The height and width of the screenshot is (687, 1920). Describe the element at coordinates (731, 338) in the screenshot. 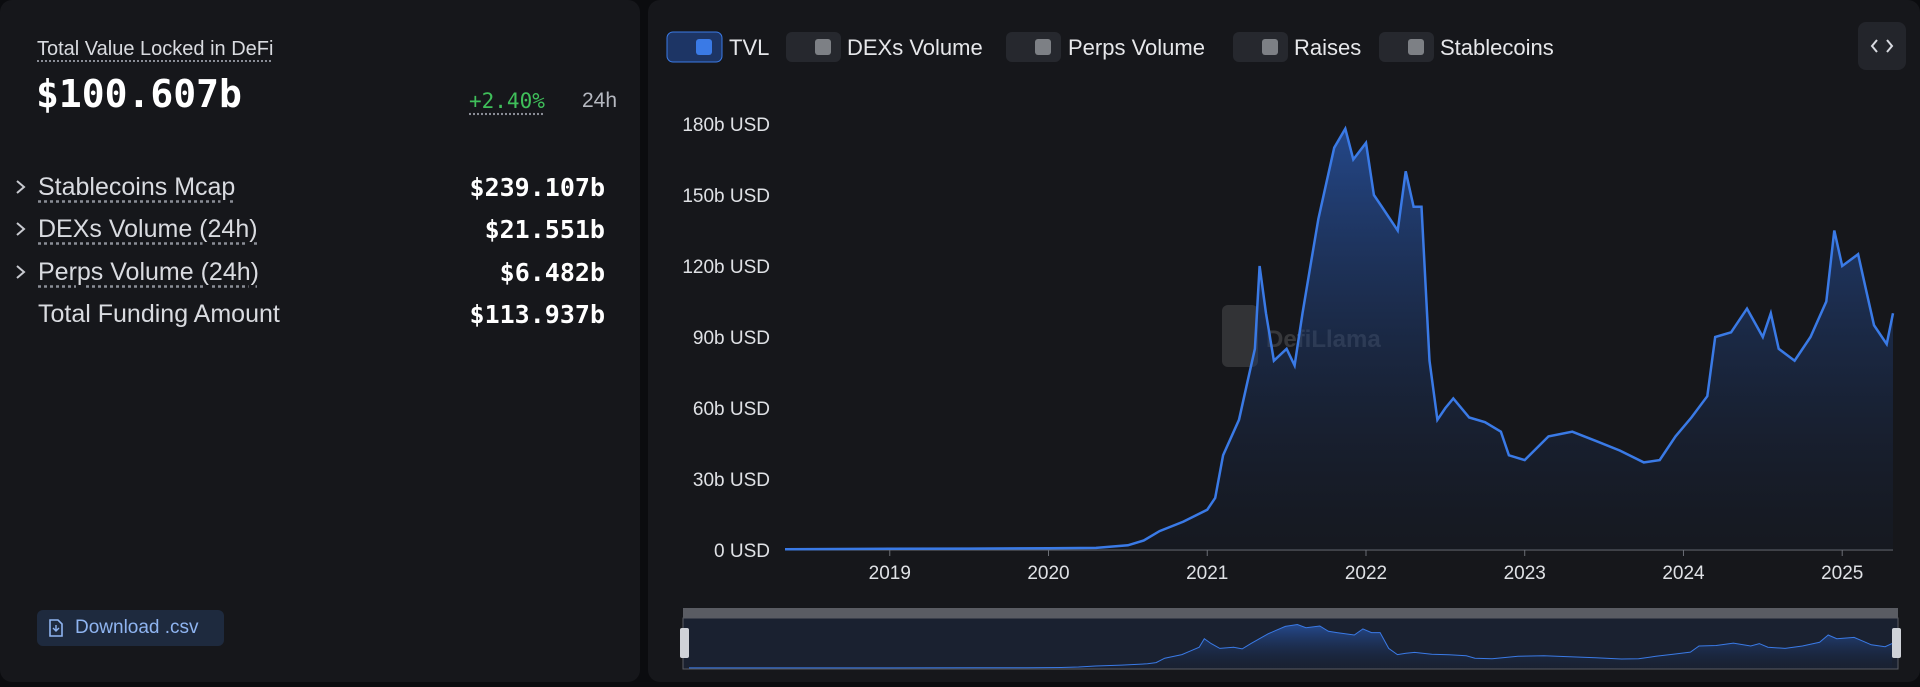

I see `y-tick-label: 90b USD` at that location.